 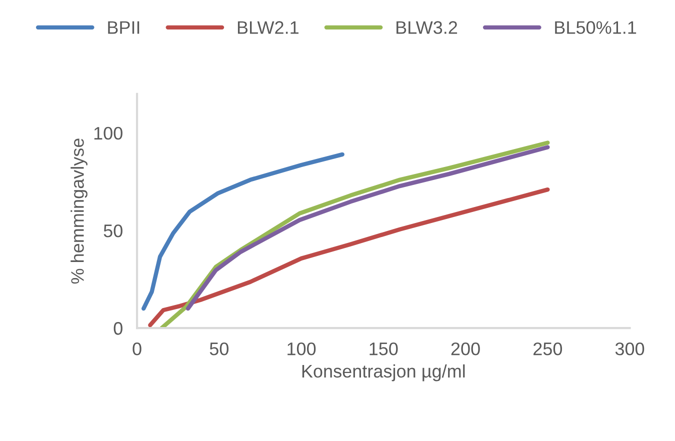 I want to click on legend-label: BLW3.2, so click(x=427, y=27).